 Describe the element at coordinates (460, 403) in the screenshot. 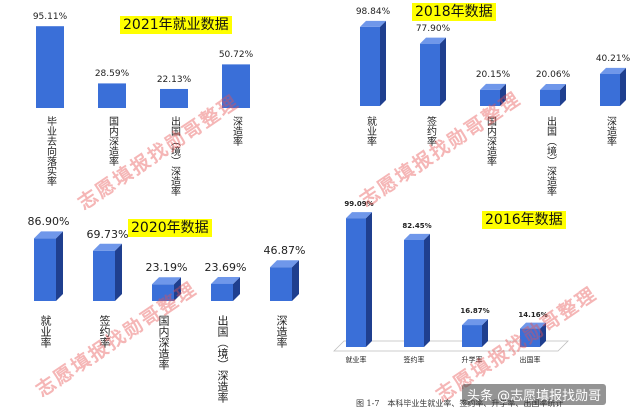

I see `figure-caption: 图 1-7 本科毕业生就业率、签约率、升学率、出国率统计` at that location.